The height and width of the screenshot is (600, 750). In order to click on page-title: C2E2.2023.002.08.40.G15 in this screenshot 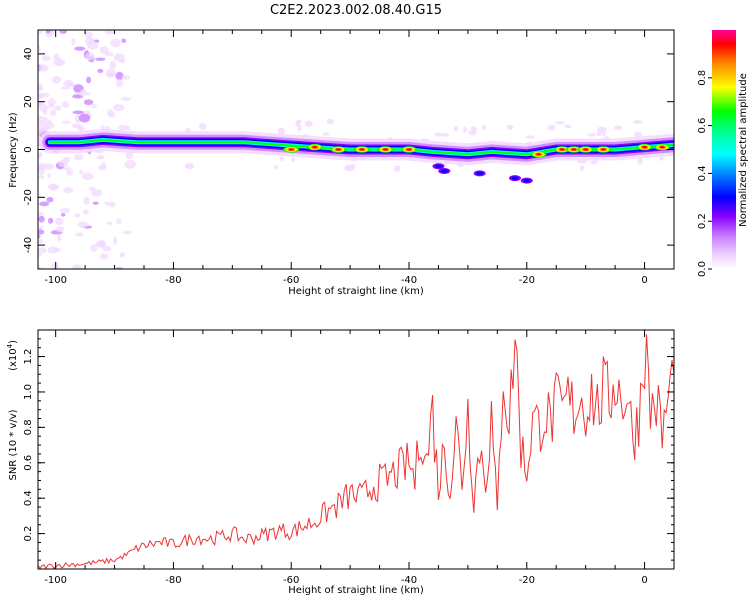, I will do `click(356, 10)`.